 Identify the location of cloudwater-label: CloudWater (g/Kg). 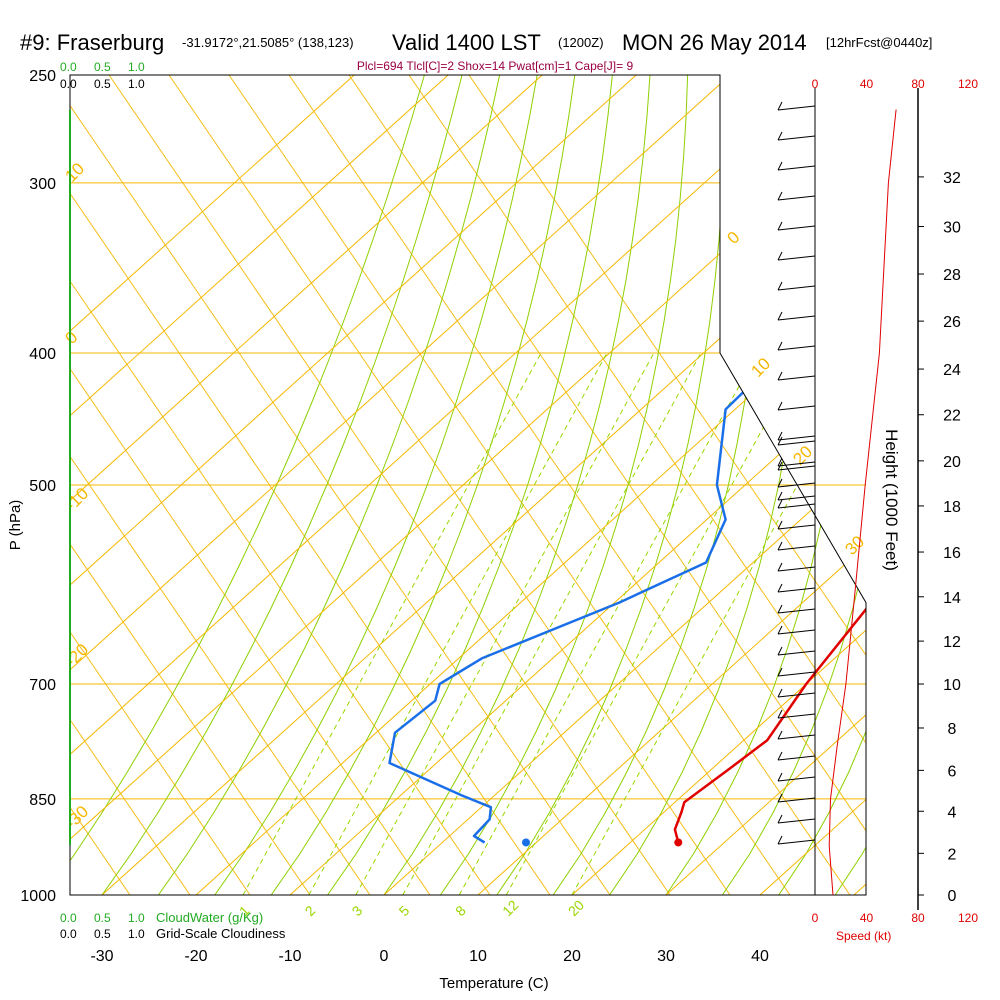
(209, 917).